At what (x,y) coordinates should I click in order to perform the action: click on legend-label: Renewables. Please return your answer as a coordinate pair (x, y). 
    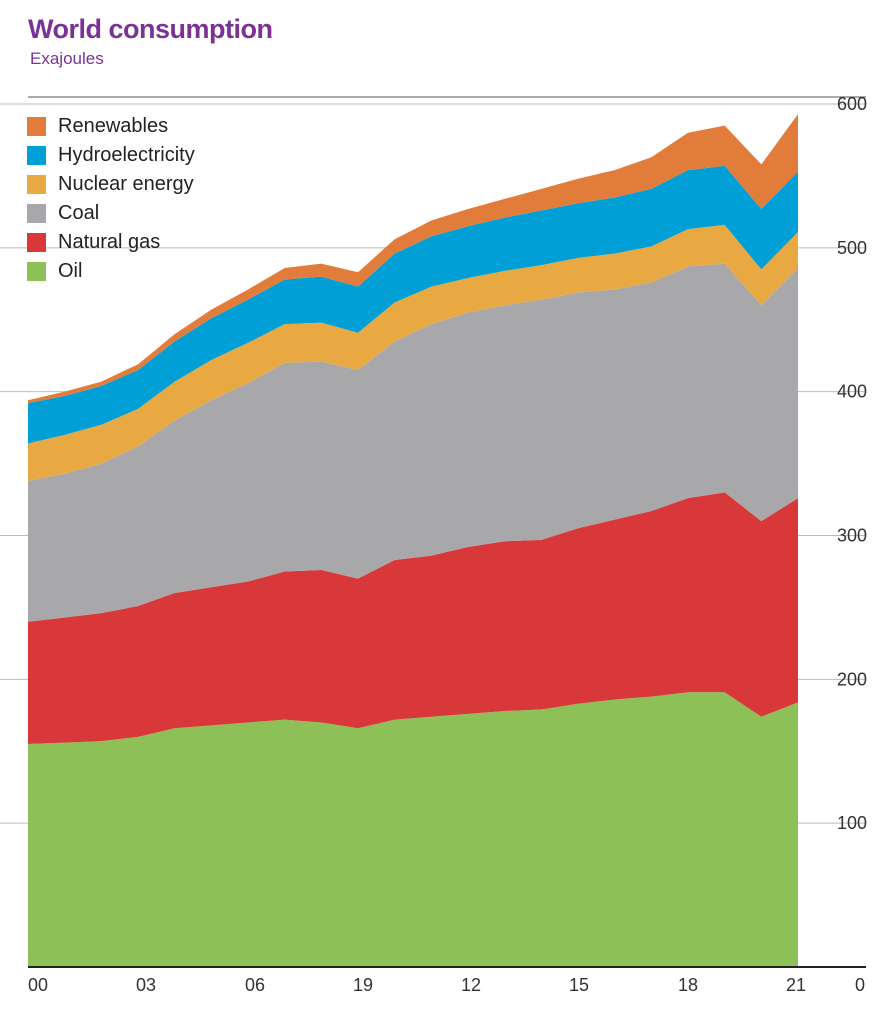
    Looking at the image, I should click on (113, 126).